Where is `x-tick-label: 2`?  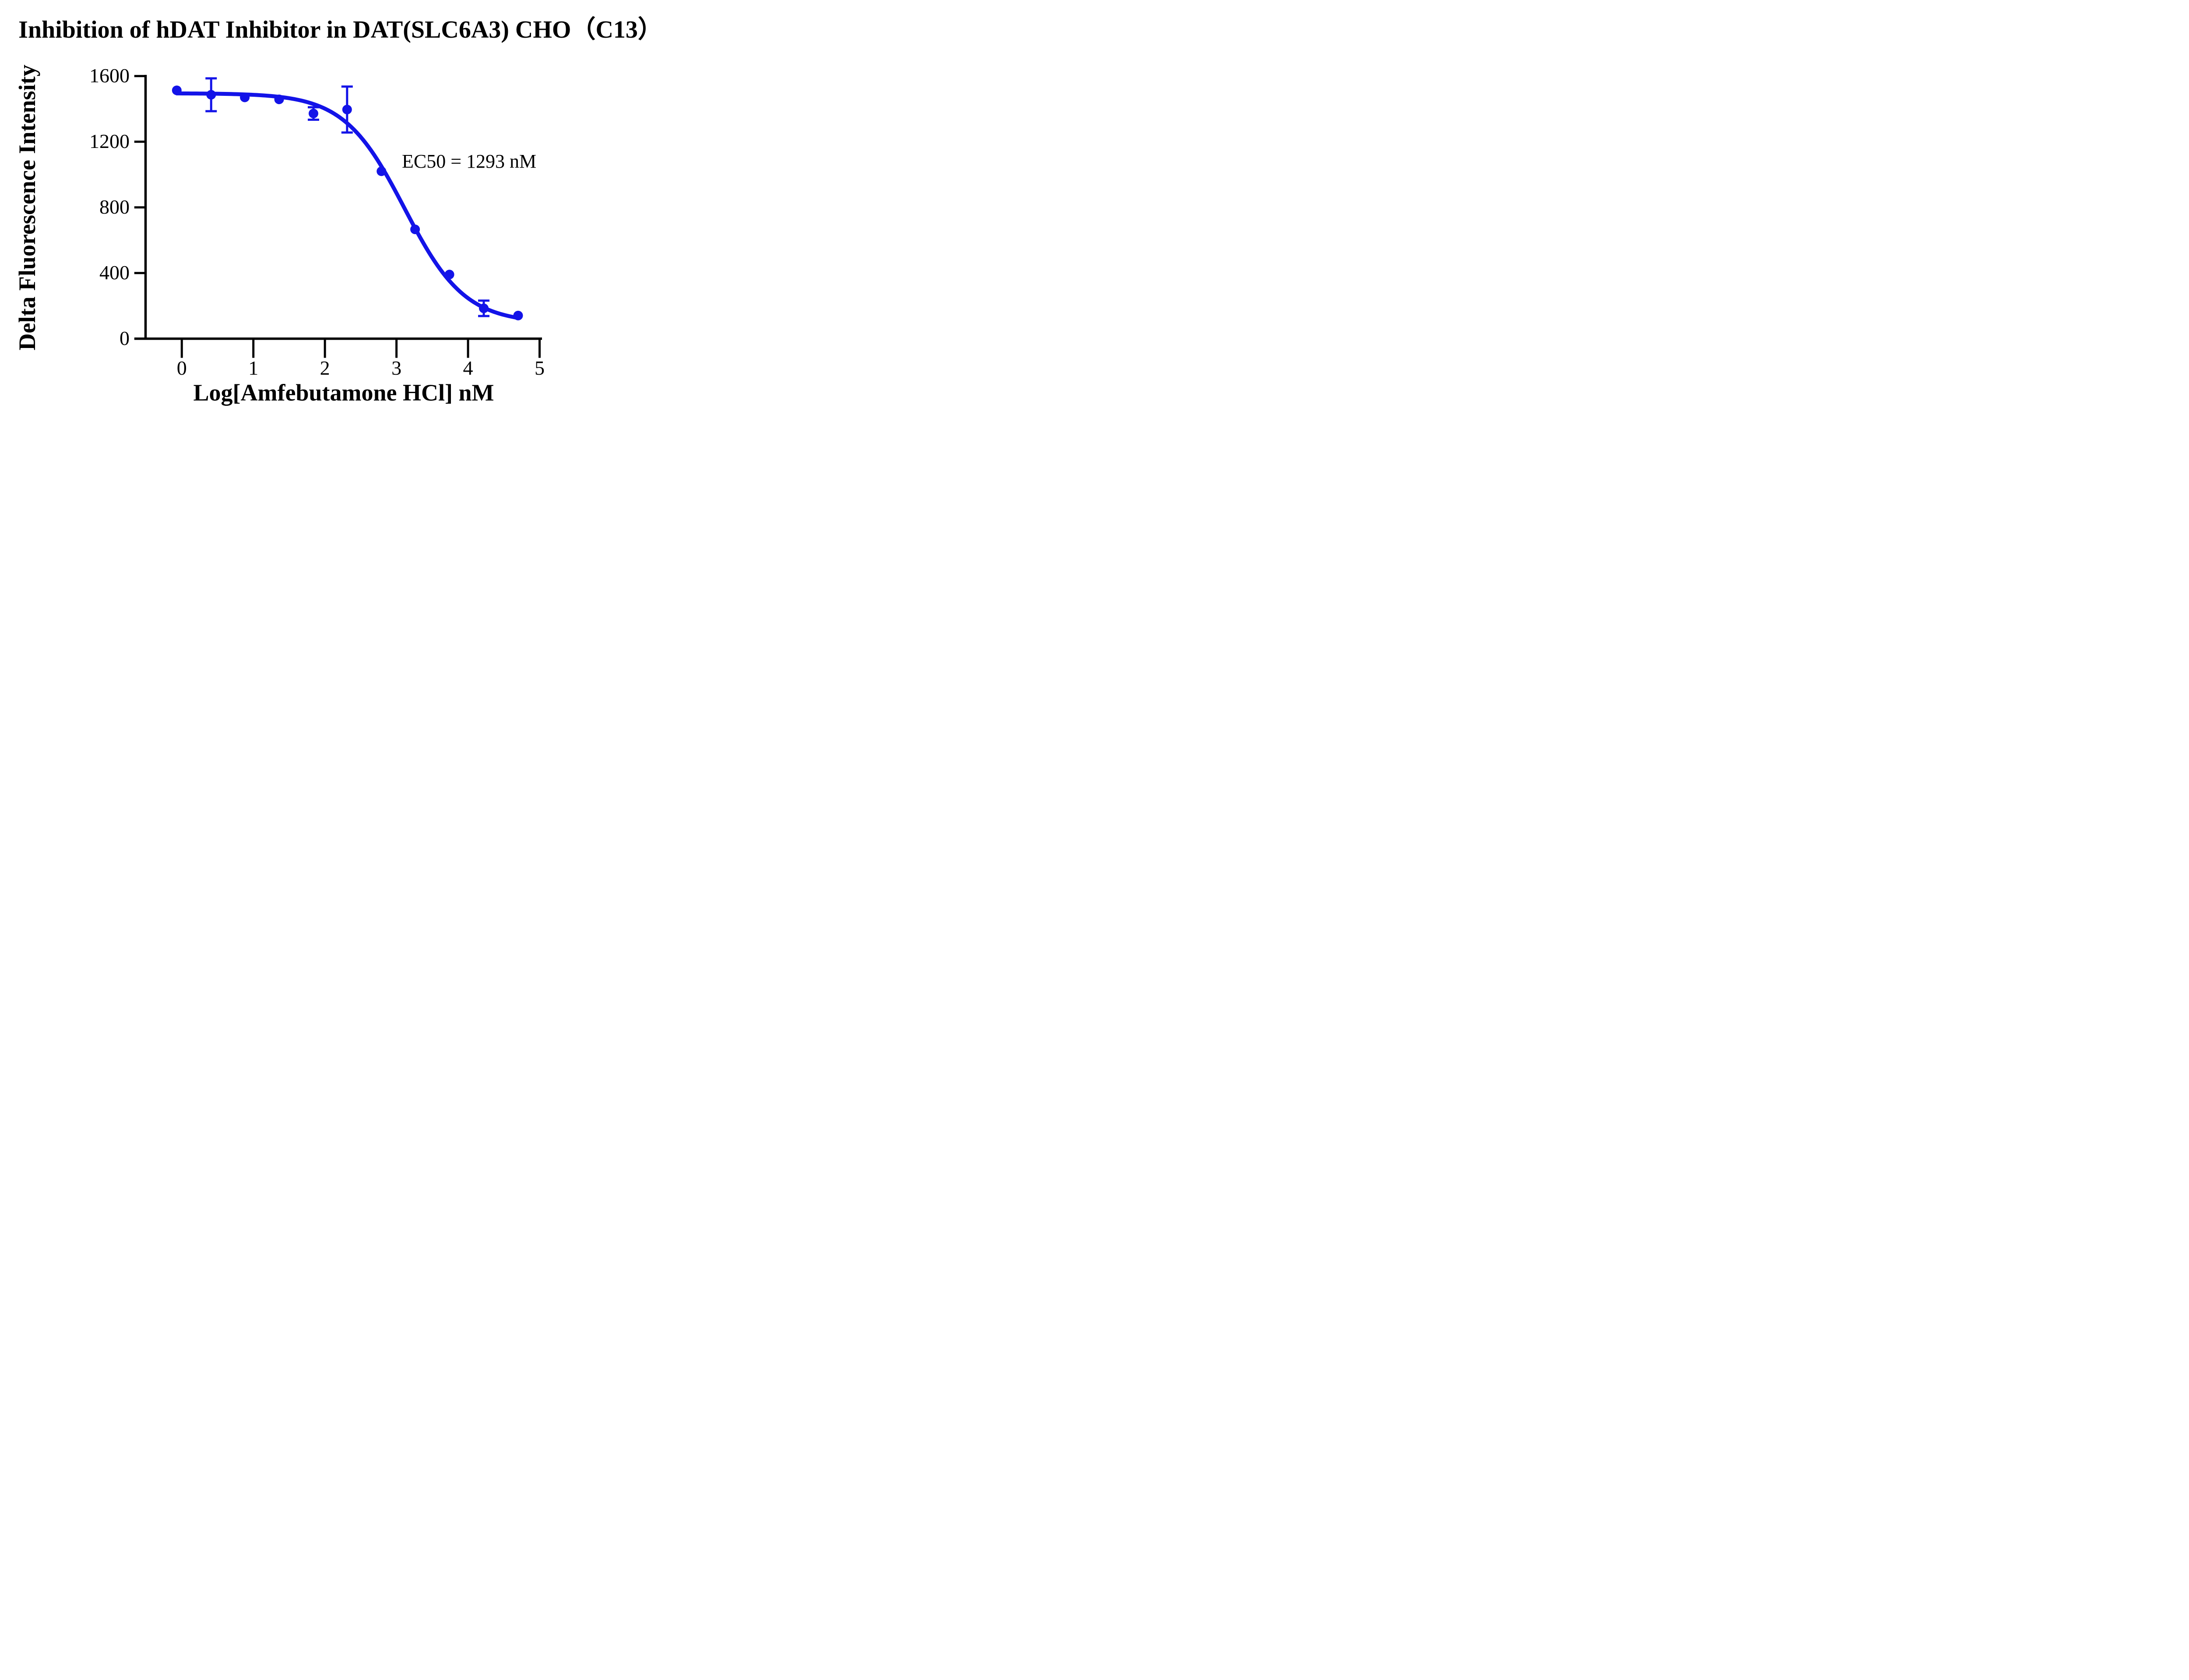 x-tick-label: 2 is located at coordinates (325, 368).